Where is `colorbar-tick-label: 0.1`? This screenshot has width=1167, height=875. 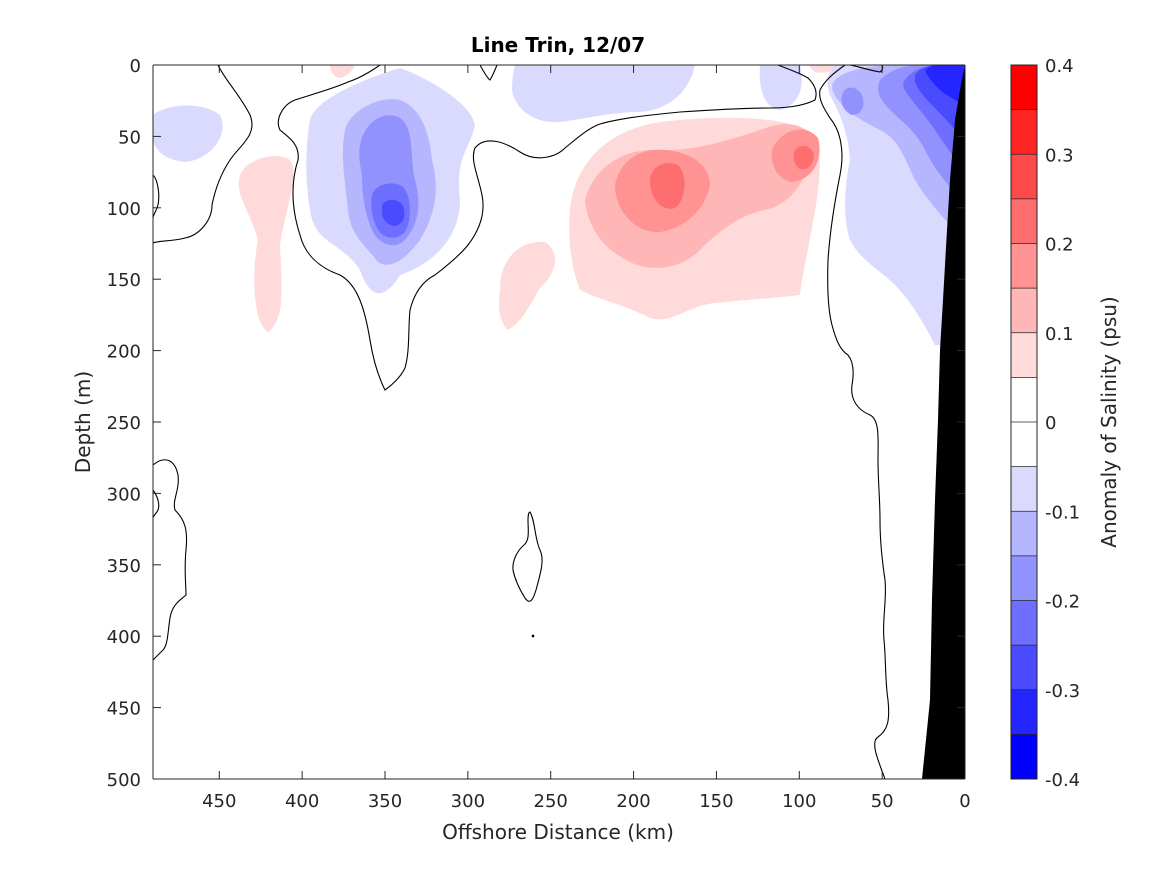
colorbar-tick-label: 0.1 is located at coordinates (1059, 334).